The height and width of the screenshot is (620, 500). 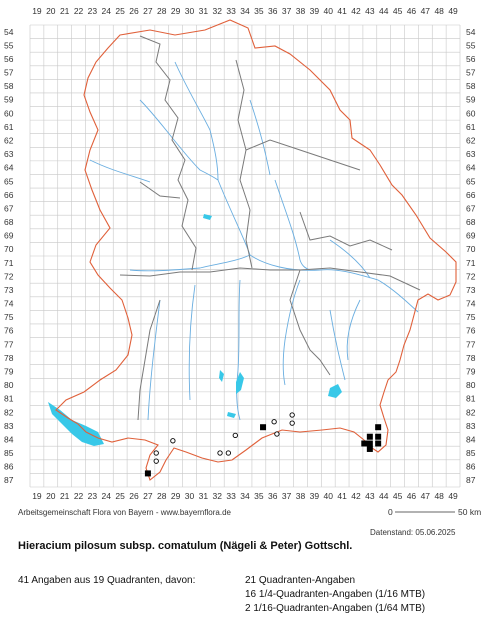 I want to click on grid-column-label: 36, so click(x=273, y=496).